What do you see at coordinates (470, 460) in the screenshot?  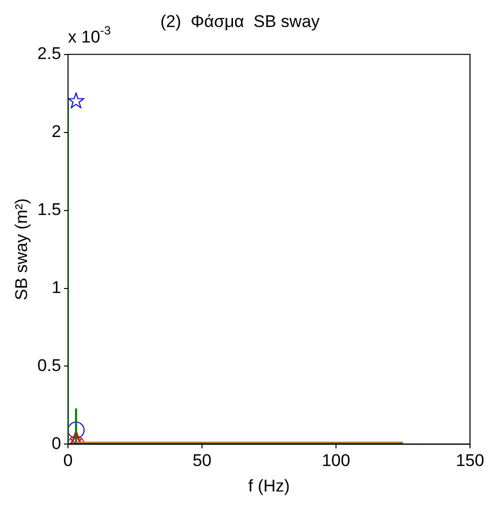 I see `x-tick-label: 150` at bounding box center [470, 460].